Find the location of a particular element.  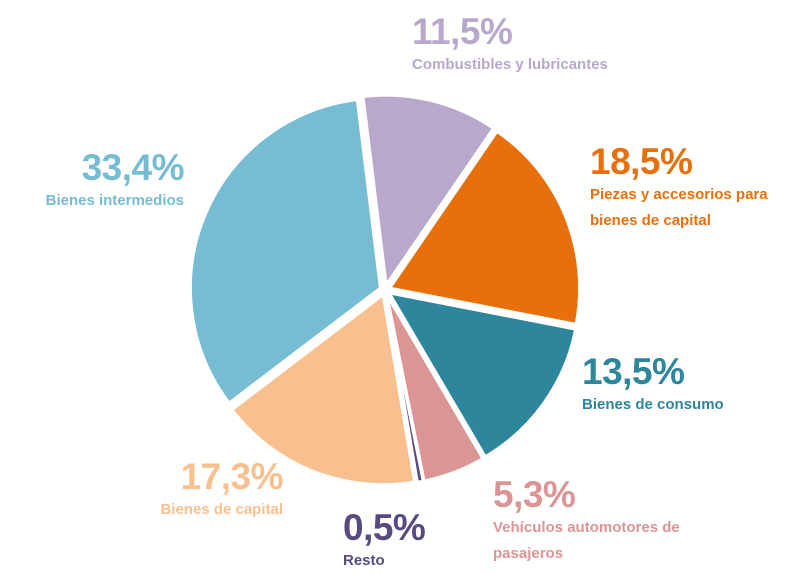

slice-label: 17,3% Bienes de capital is located at coordinates (191, 490).